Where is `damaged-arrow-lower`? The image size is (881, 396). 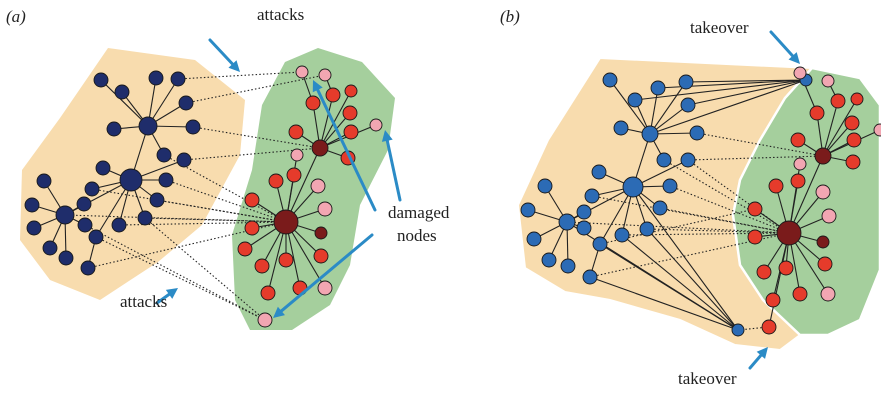 damaged-arrow-lower is located at coordinates (326, 273).